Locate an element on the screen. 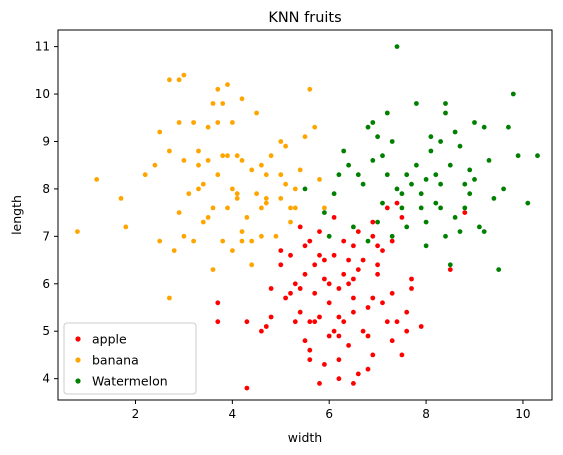 The image size is (563, 455). y-tick-label: 6 is located at coordinates (46, 284).